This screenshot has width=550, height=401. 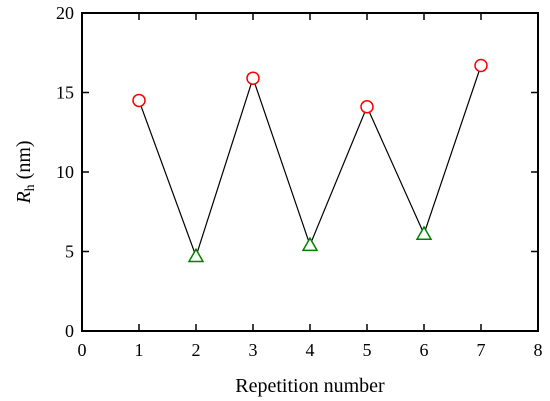 What do you see at coordinates (24, 162) in the screenshot?
I see `y-axis-label-rest: (nm)` at bounding box center [24, 162].